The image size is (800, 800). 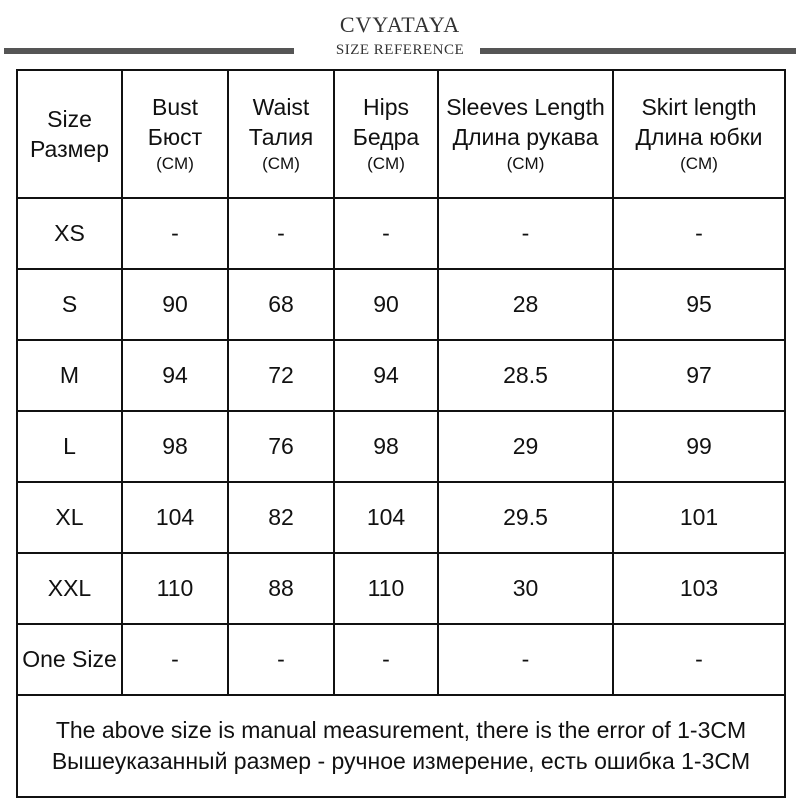 What do you see at coordinates (281, 375) in the screenshot?
I see `waist-cell: 72` at bounding box center [281, 375].